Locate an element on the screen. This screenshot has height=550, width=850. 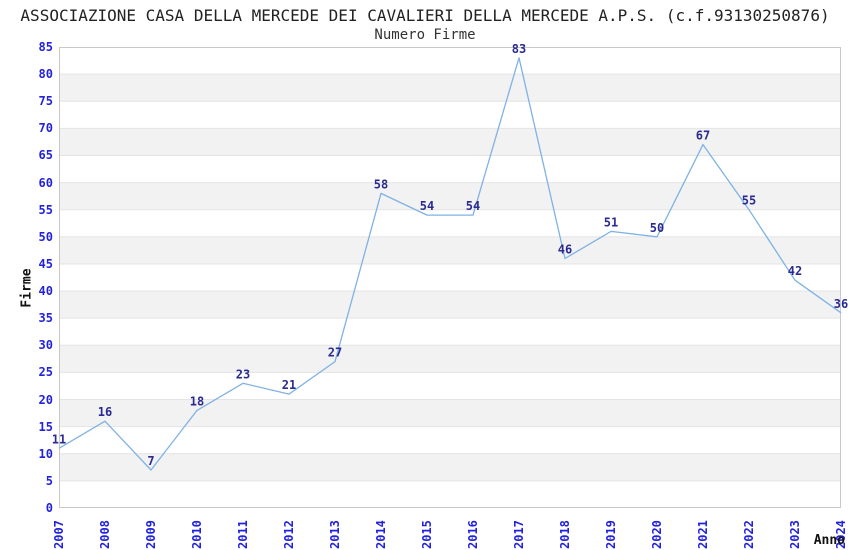
x-tick-label: 2022 is located at coordinates (749, 534).